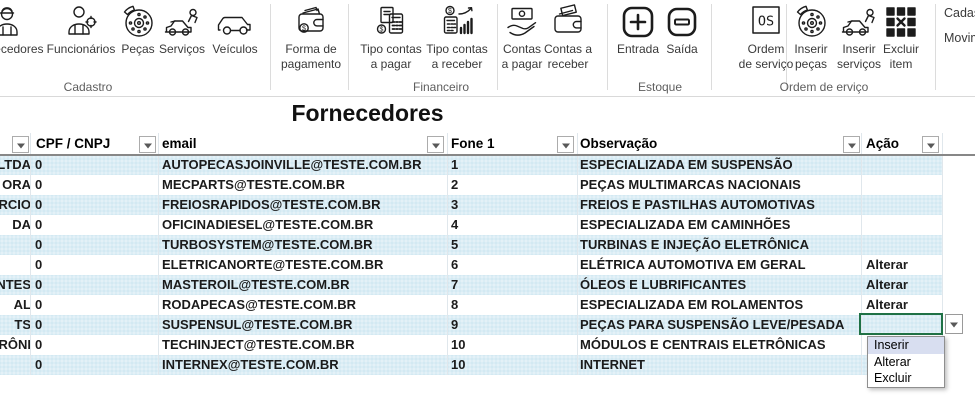 This screenshot has width=975, height=403. What do you see at coordinates (15, 344) in the screenshot?
I see `cell-nome: TRÔNI` at bounding box center [15, 344].